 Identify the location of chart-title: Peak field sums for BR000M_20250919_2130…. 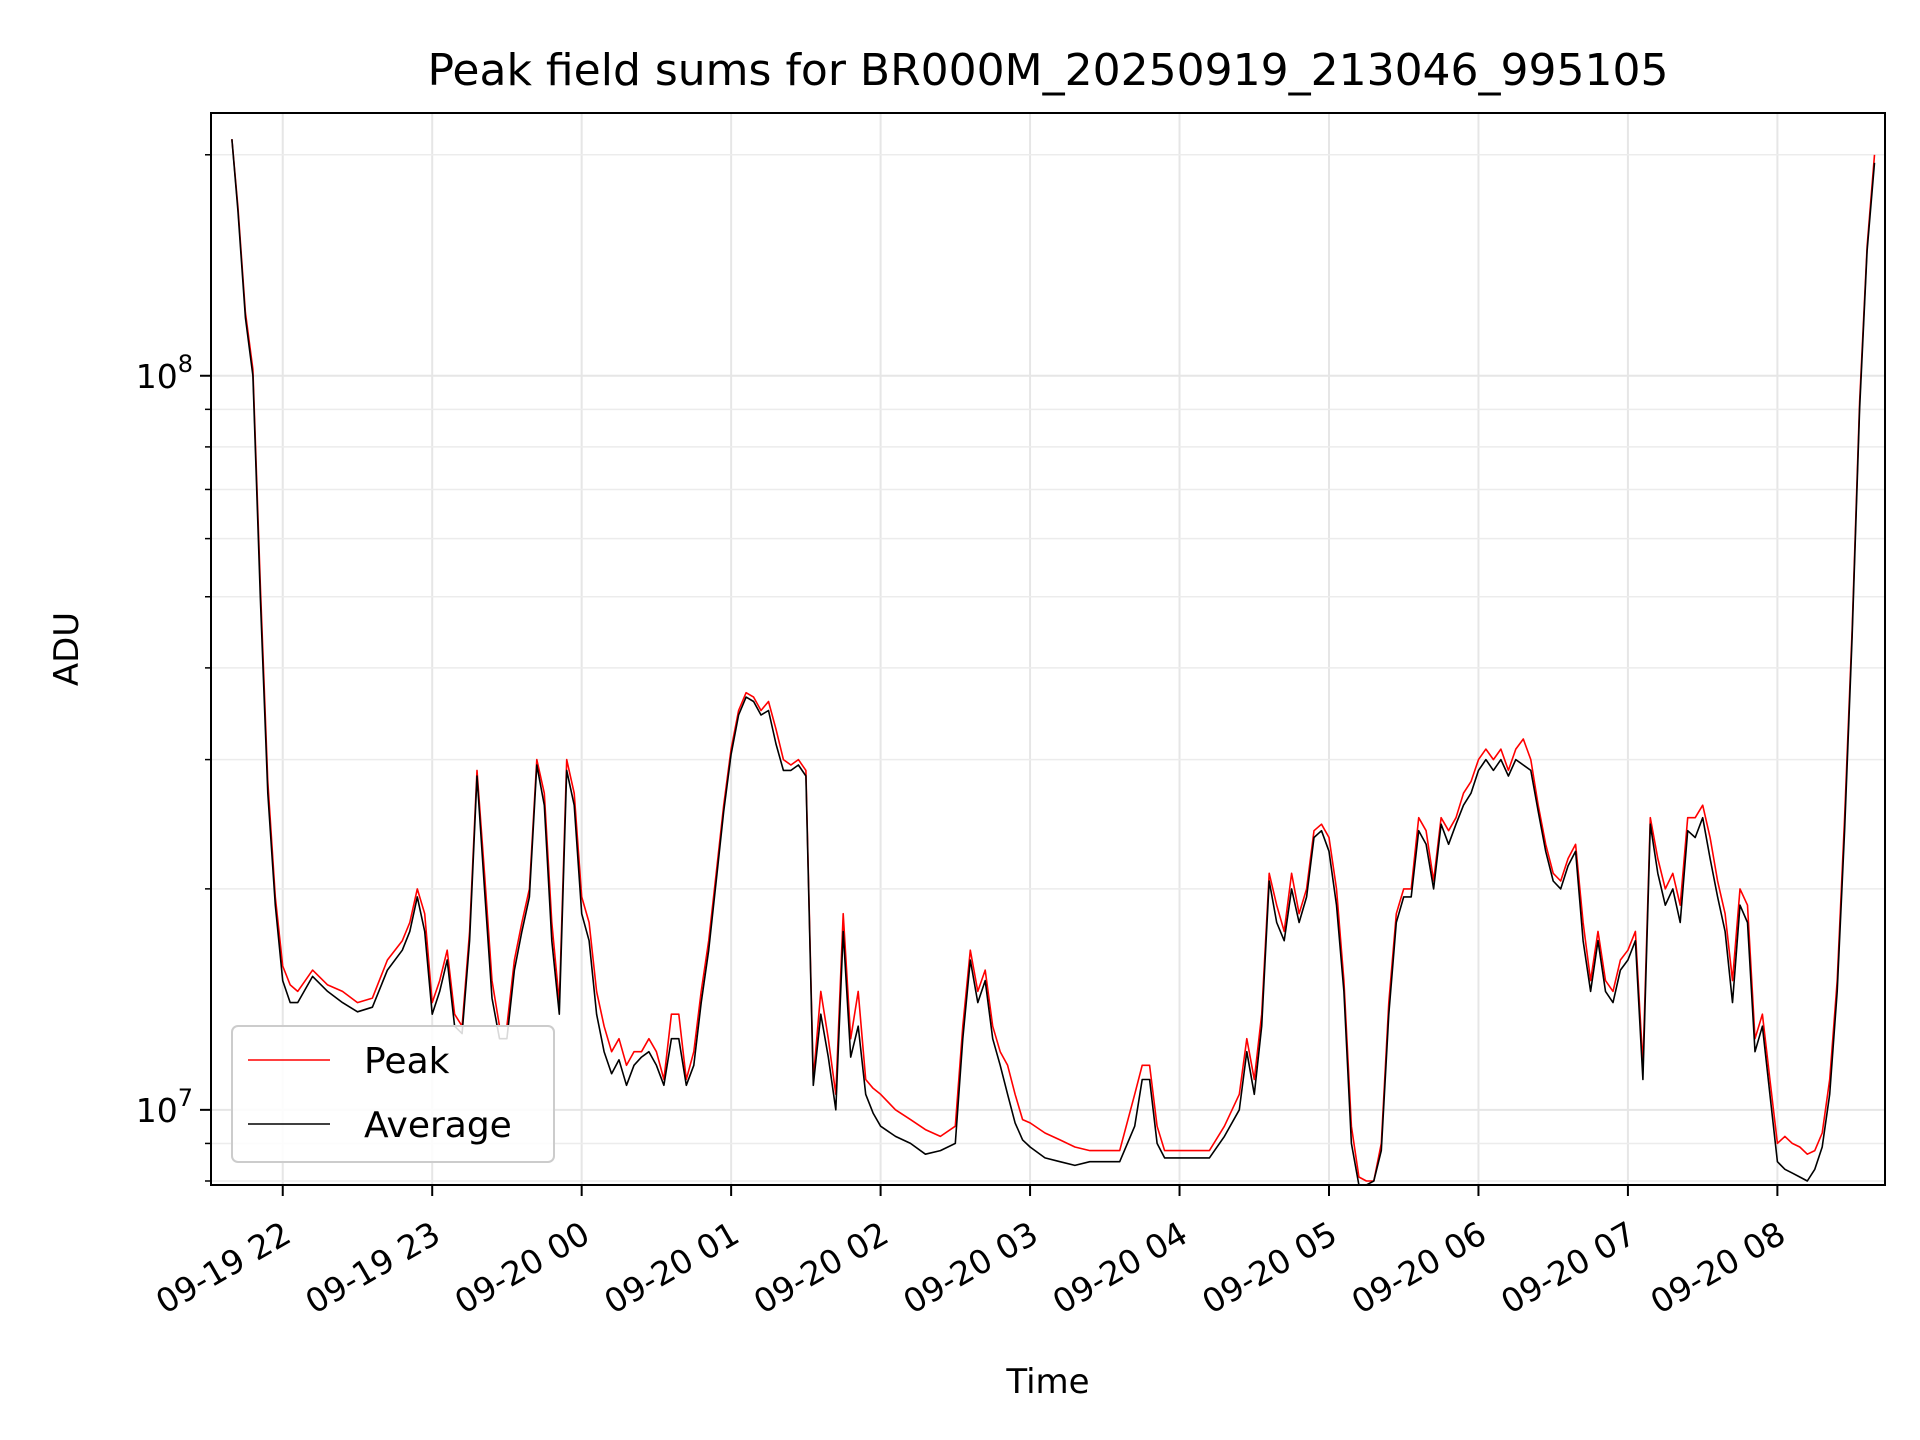
(1047, 70).